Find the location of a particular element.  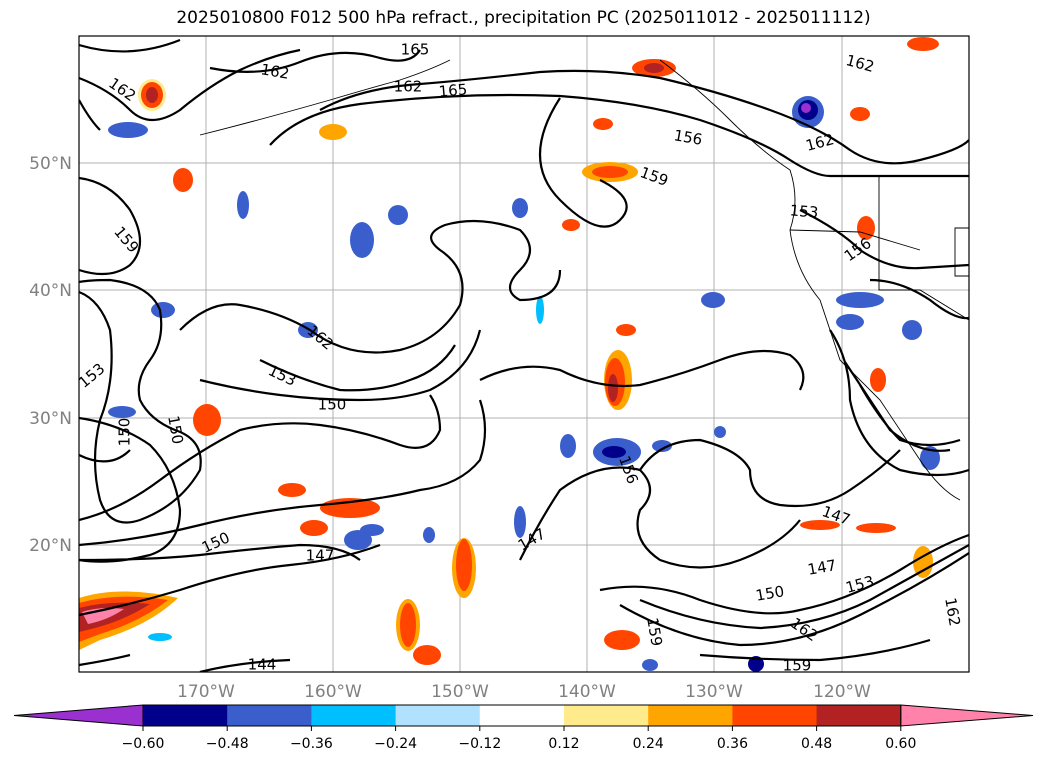

lon-label-170w: 170°W is located at coordinates (206, 692).